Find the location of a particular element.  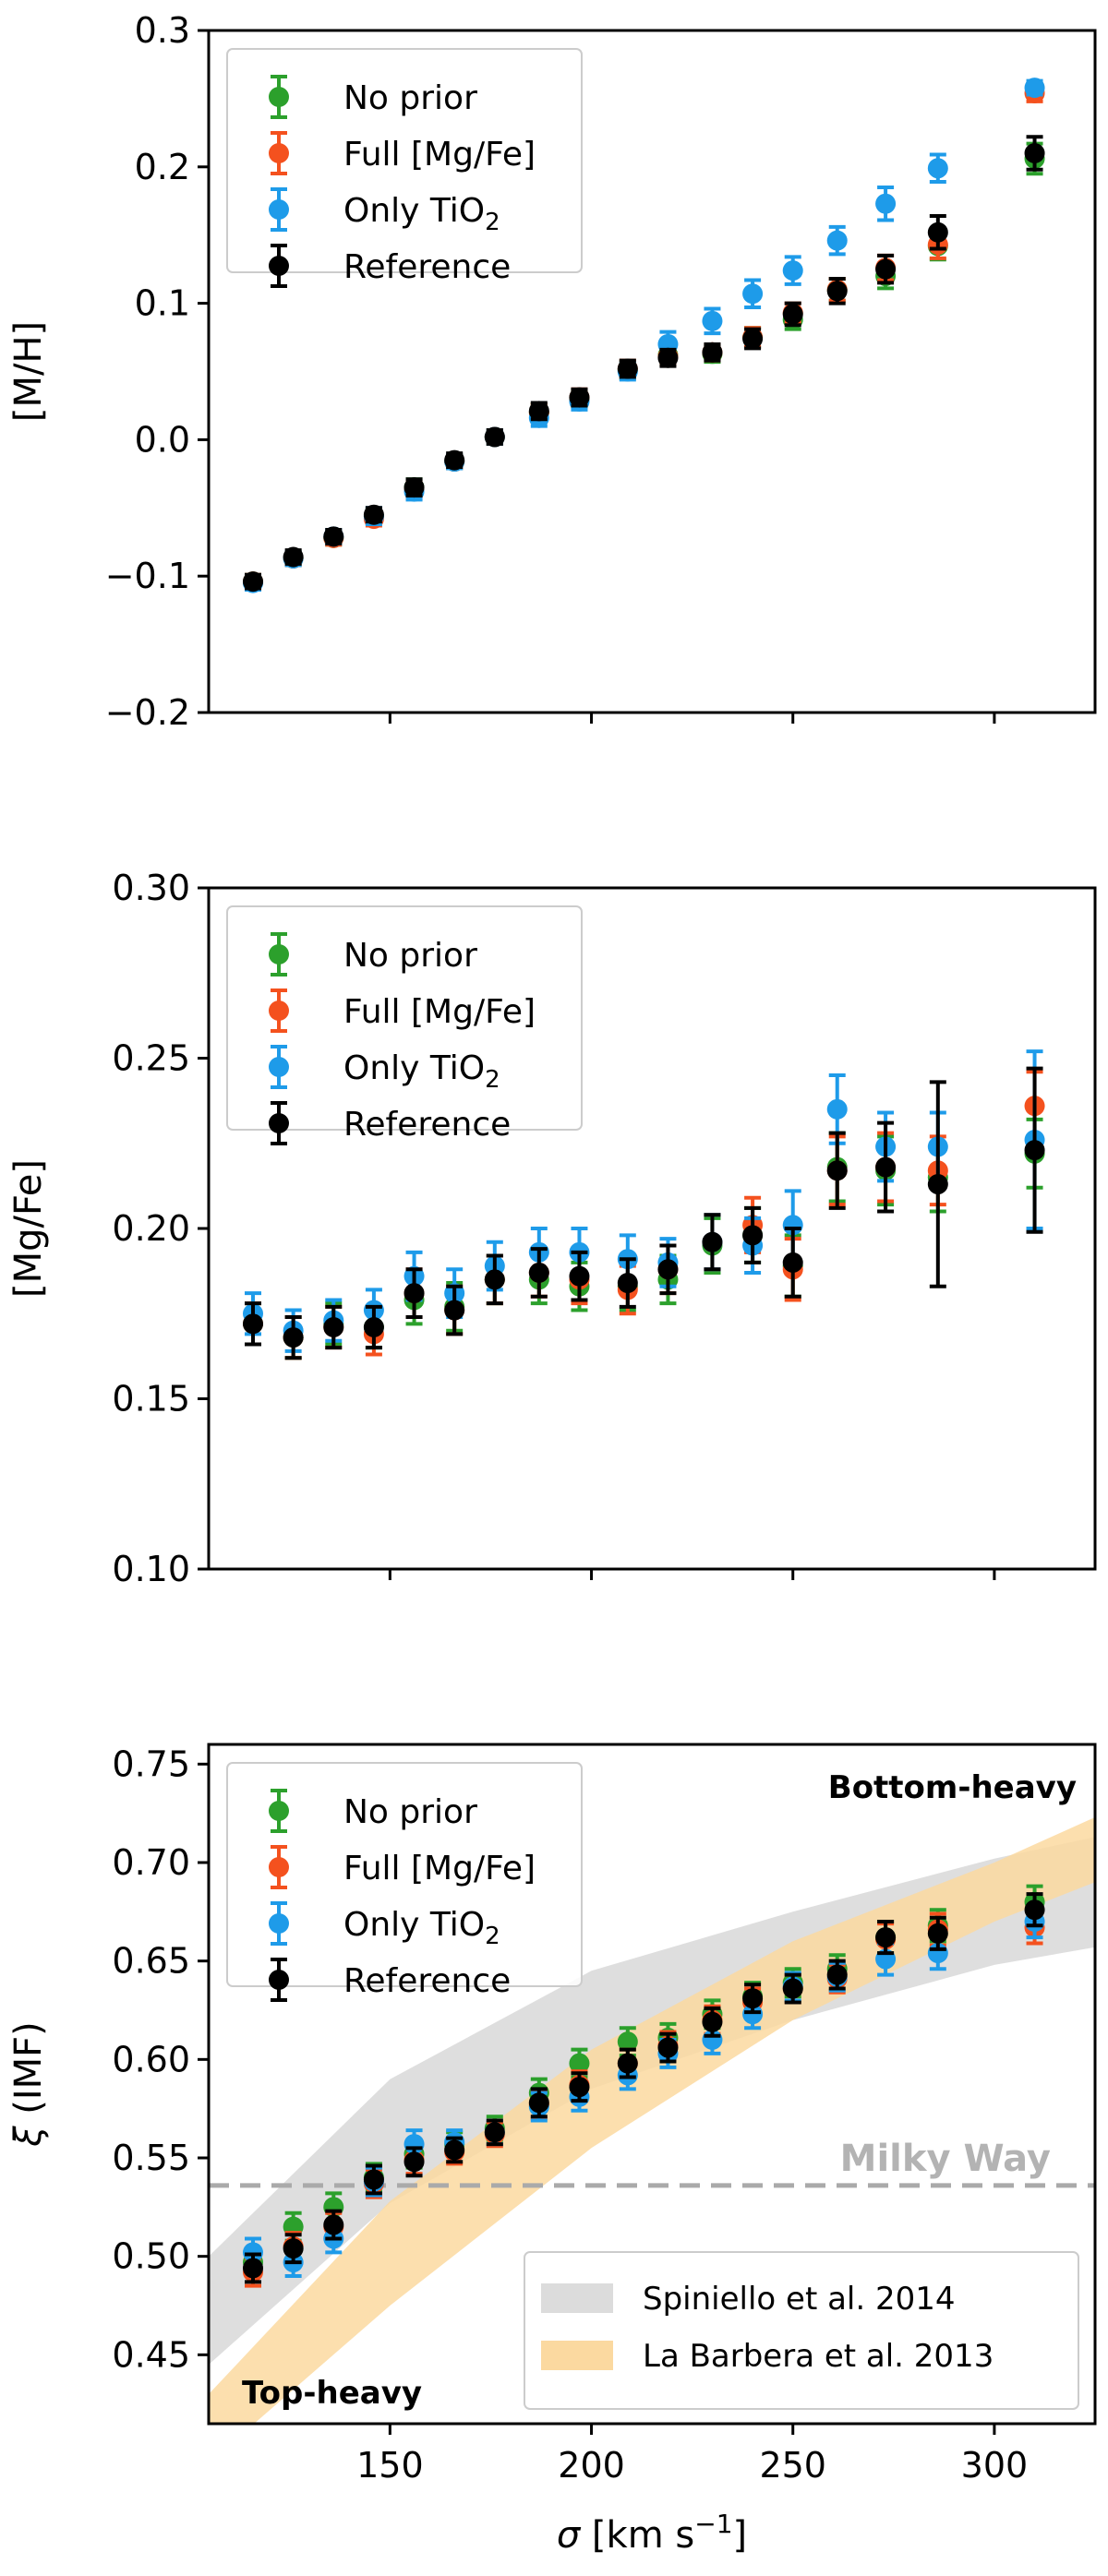

y-tick-label: 0.45 is located at coordinates (151, 2355).